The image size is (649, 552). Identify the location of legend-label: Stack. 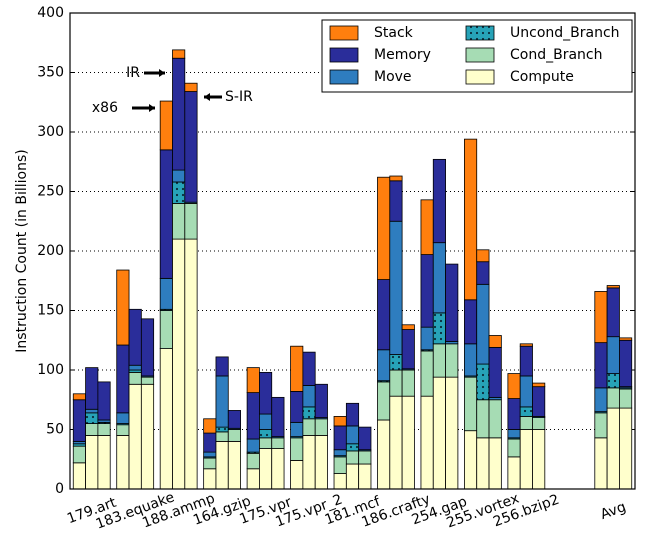
(394, 33).